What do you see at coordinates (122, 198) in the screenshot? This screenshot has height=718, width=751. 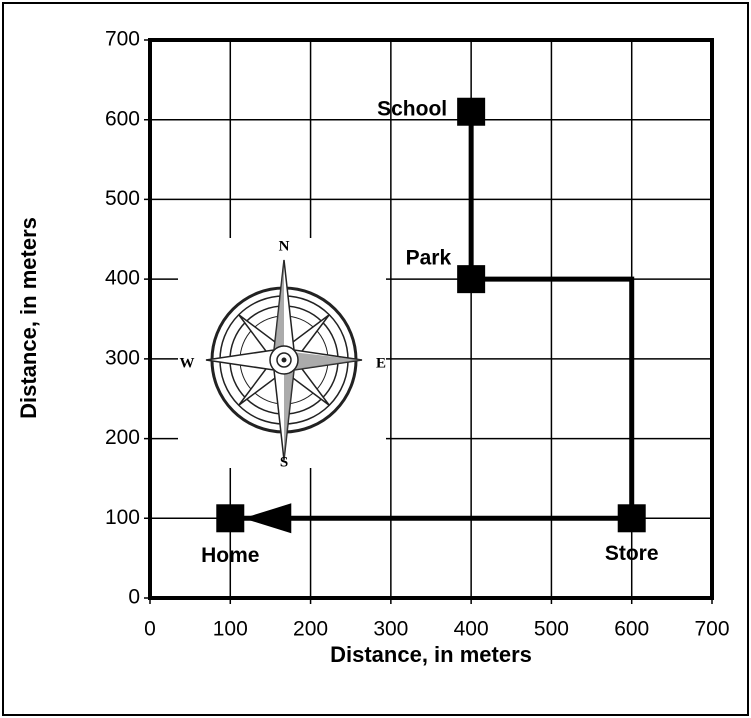 I see `y-tick-label: 500` at bounding box center [122, 198].